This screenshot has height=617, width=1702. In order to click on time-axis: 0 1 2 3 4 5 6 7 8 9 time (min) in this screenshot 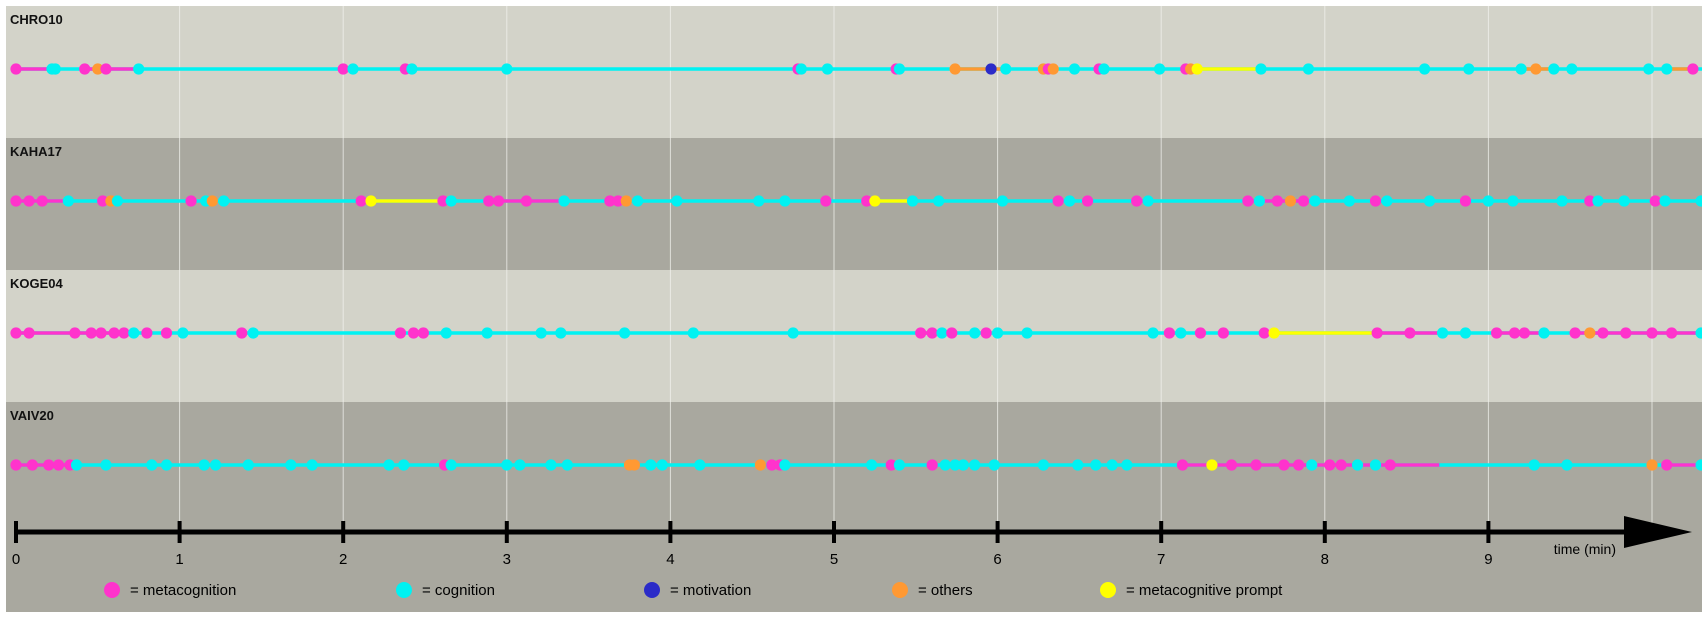, I will do `click(852, 542)`.